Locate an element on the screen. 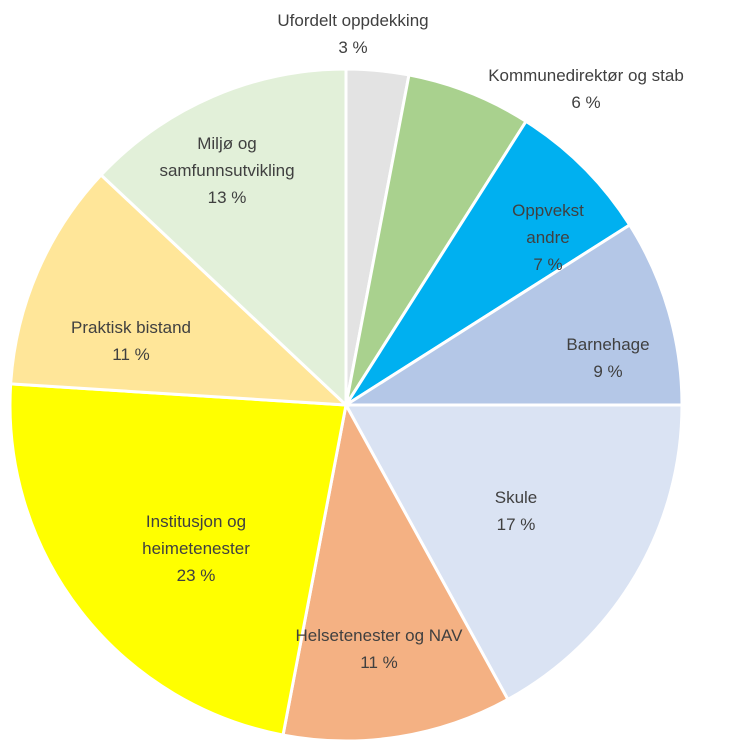  category-name: Ufordelt oppdekking is located at coordinates (353, 20).